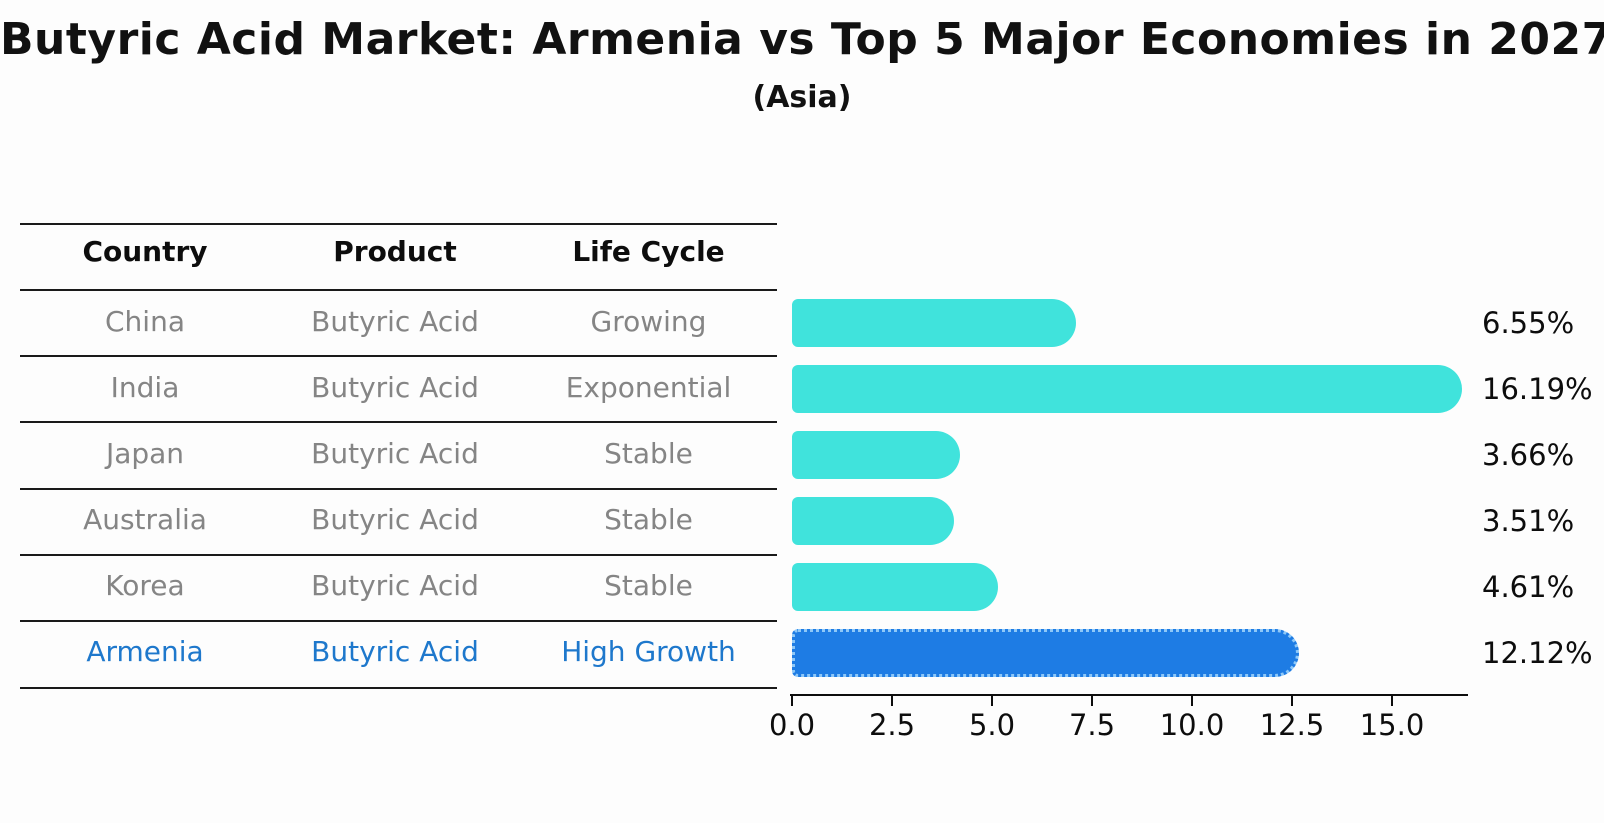 The height and width of the screenshot is (823, 1604). I want to click on cell-life-cycle: High Growth, so click(648, 651).